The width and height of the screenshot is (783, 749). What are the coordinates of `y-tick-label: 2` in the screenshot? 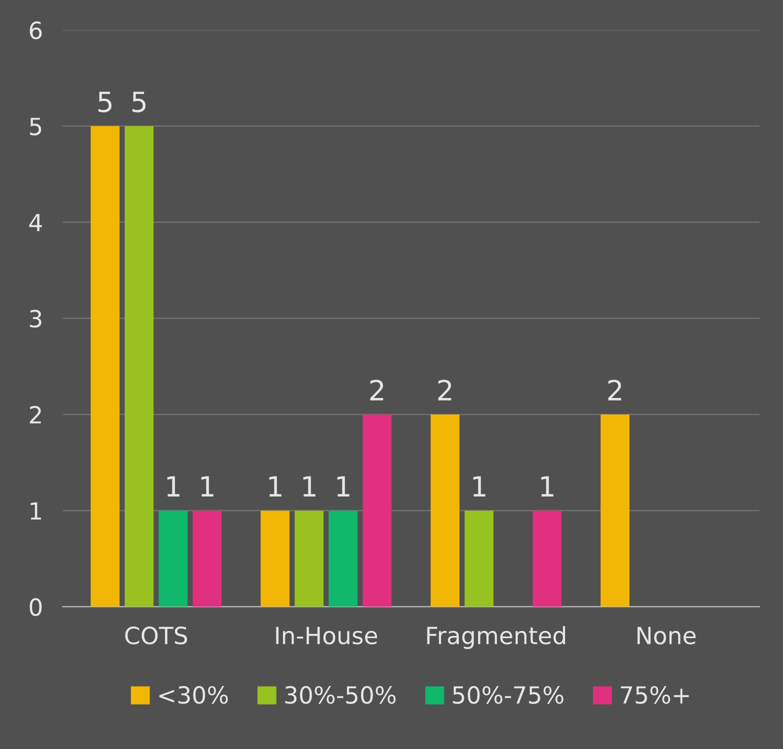 It's located at (35, 415).